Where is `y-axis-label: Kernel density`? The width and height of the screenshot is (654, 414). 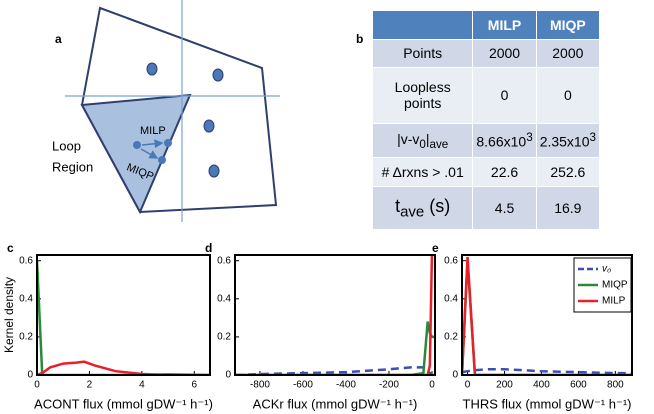
y-axis-label: Kernel density is located at coordinates (9, 315).